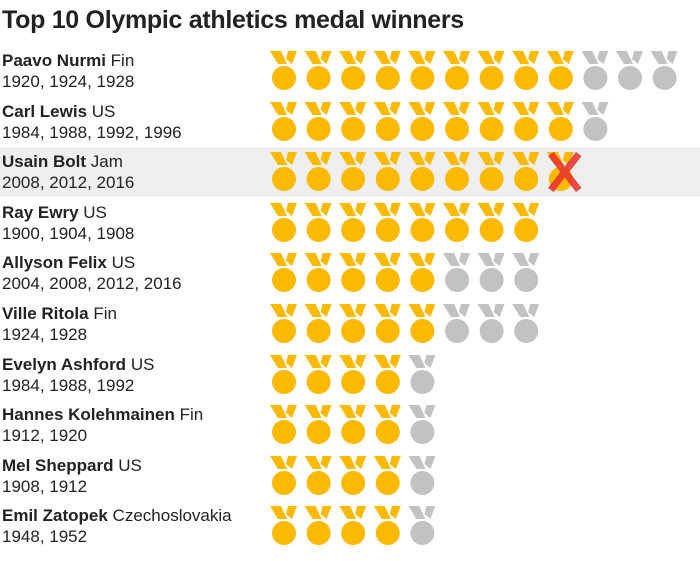 The height and width of the screenshot is (561, 700). I want to click on stripped-gold-medal, so click(564, 172).